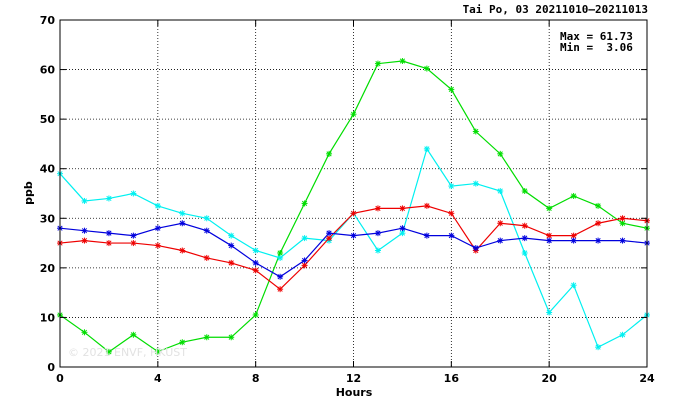 This screenshot has width=674, height=409. I want to click on x-tick-label: 4, so click(158, 378).